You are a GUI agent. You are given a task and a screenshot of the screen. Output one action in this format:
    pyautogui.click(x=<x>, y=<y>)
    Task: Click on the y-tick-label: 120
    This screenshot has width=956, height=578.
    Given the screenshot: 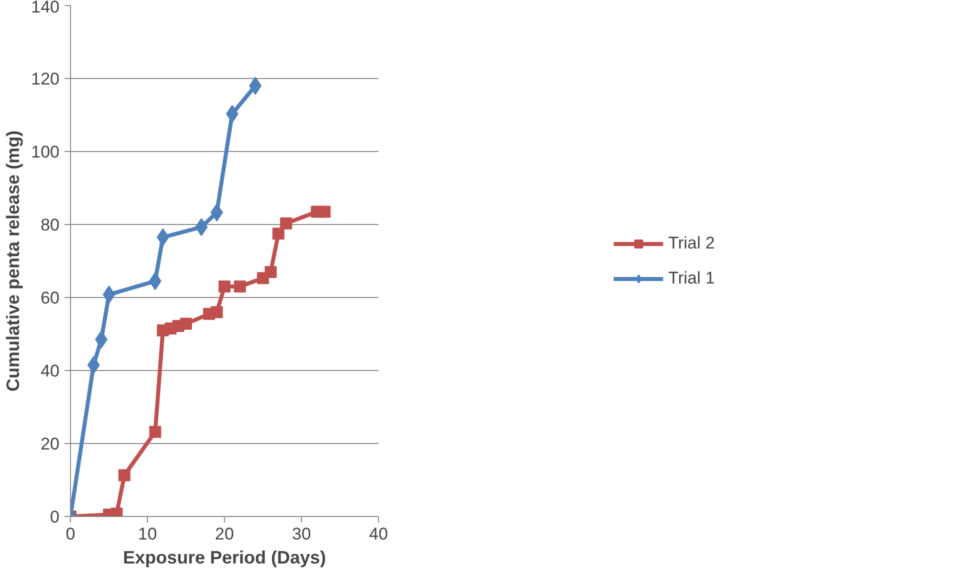 What is the action you would take?
    pyautogui.click(x=45, y=79)
    